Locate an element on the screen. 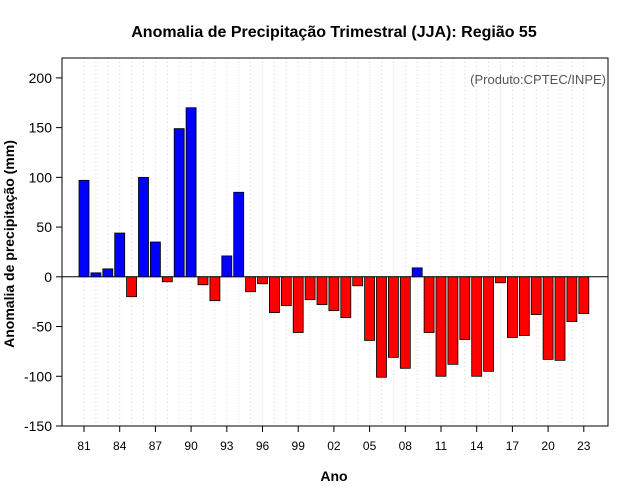  x-tick-label: 05 is located at coordinates (370, 446).